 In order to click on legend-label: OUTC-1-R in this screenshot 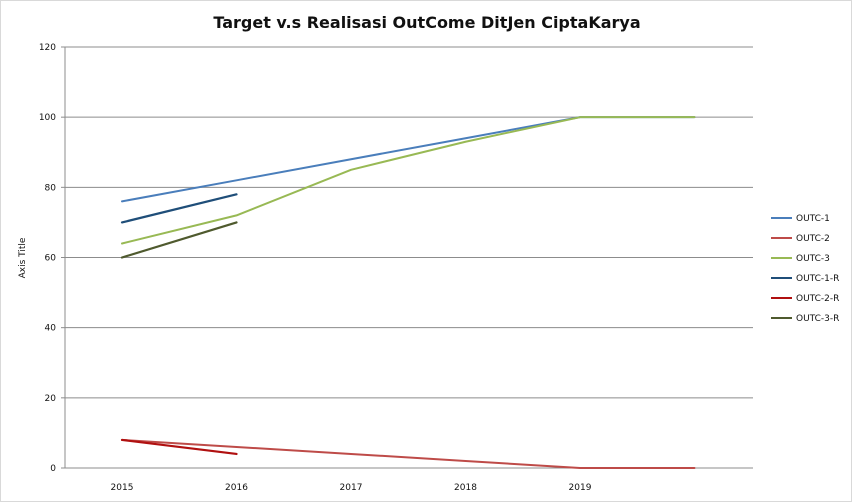, I will do `click(817, 279)`.